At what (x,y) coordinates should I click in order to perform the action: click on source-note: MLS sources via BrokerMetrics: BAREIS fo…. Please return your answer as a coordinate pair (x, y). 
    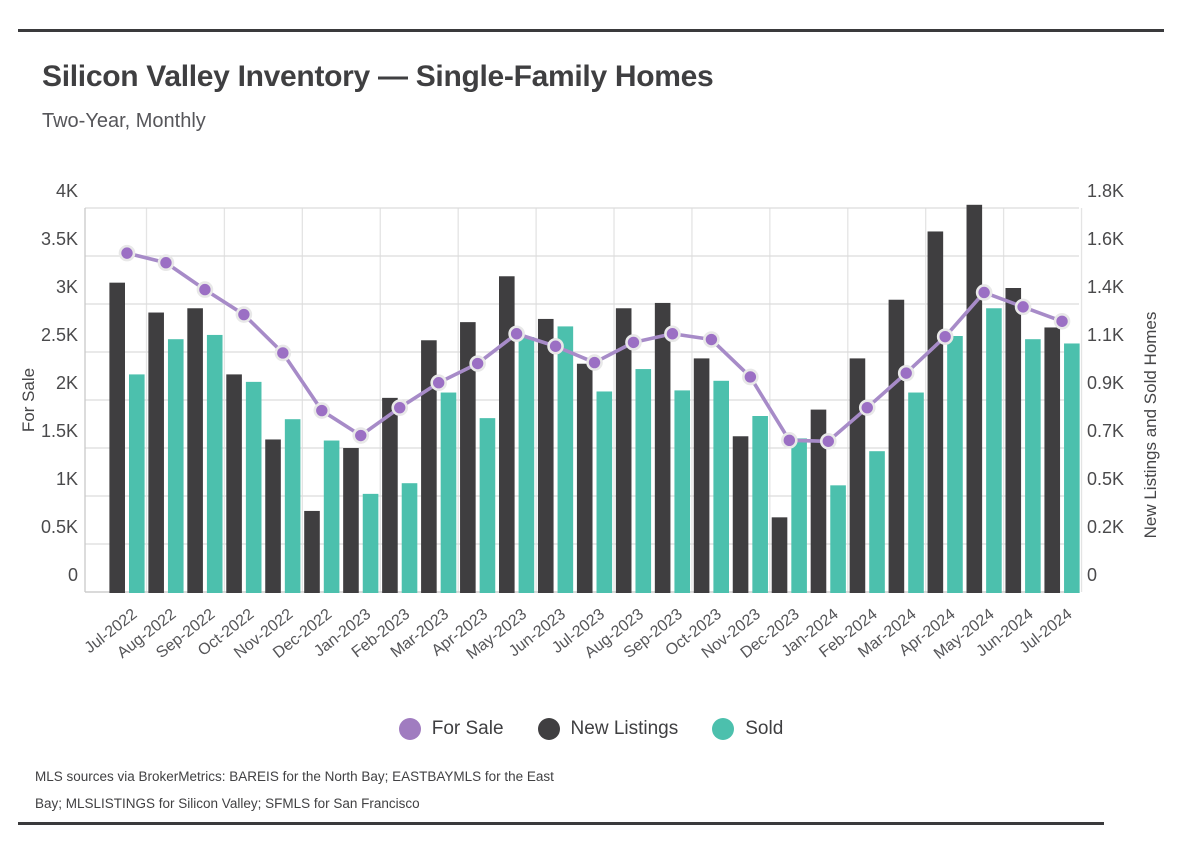
    Looking at the image, I should click on (315, 790).